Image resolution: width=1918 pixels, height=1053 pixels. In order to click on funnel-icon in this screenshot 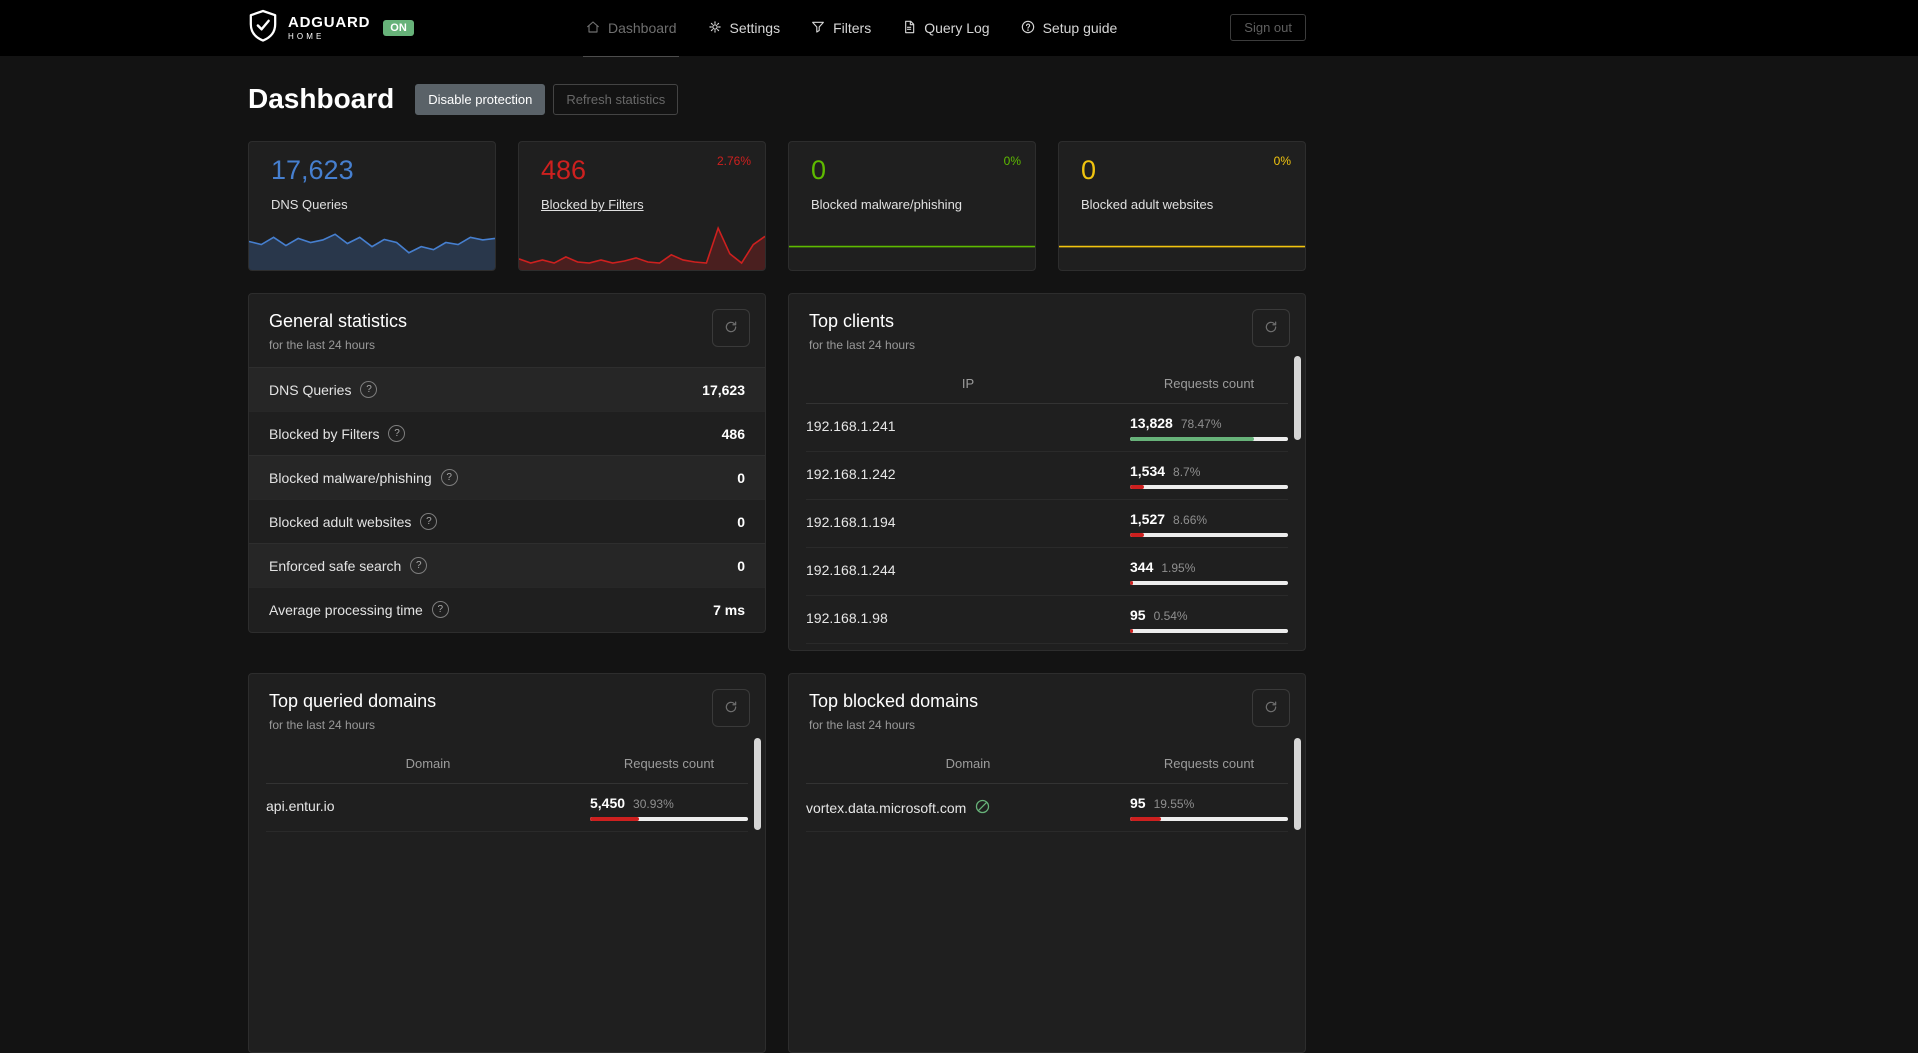, I will do `click(818, 28)`.